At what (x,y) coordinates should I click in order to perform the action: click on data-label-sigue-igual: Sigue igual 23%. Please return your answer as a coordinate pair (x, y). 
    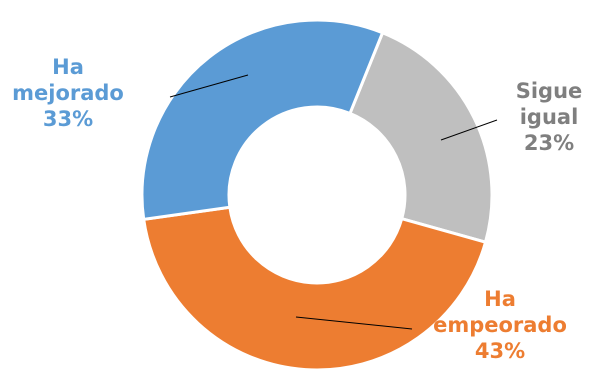
    Looking at the image, I should click on (549, 117).